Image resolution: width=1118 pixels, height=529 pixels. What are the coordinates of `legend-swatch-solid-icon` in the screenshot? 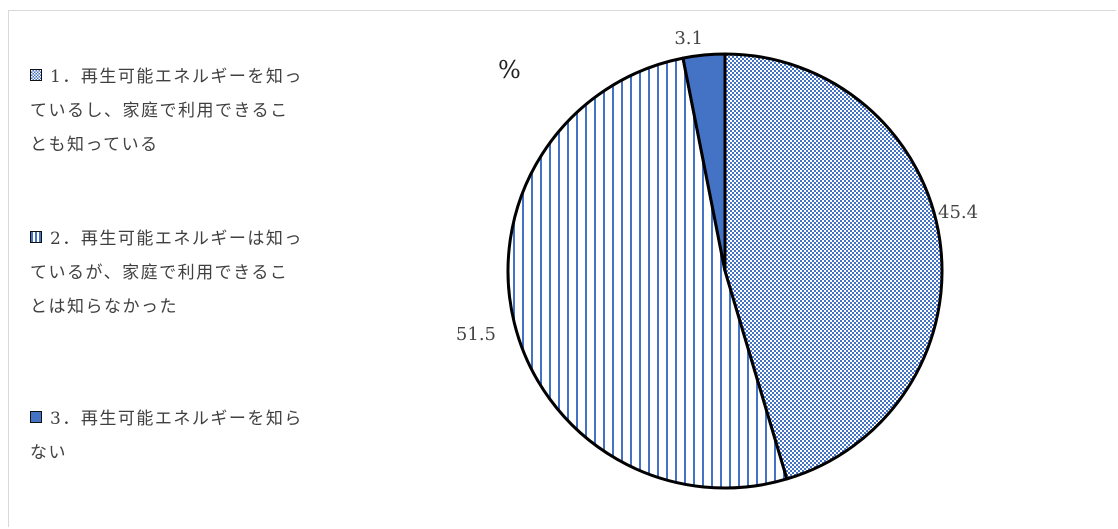 It's located at (36, 416).